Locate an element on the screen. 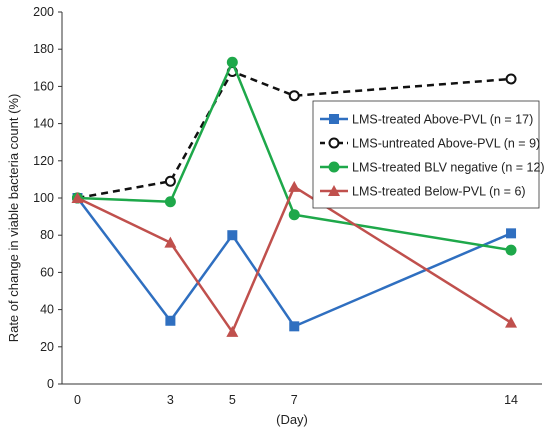 The height and width of the screenshot is (435, 550). legend-item: LMS-treated Below-PVL (n = 6) is located at coordinates (423, 192).